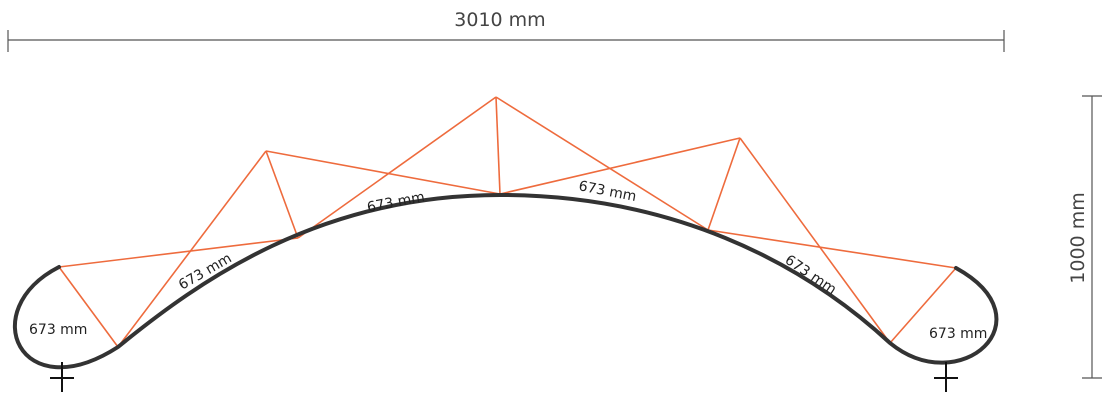 This screenshot has height=393, width=1106. What do you see at coordinates (810, 275) in the screenshot?
I see `segment-label-right-arch: 673 mm` at bounding box center [810, 275].